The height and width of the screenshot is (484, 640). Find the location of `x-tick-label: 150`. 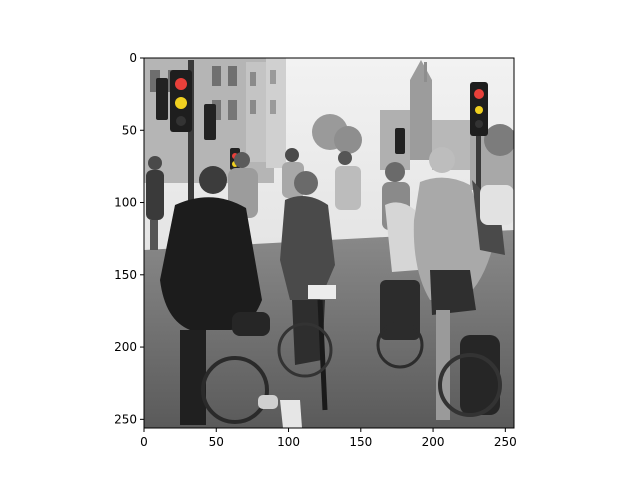

x-tick-label: 150 is located at coordinates (360, 442).